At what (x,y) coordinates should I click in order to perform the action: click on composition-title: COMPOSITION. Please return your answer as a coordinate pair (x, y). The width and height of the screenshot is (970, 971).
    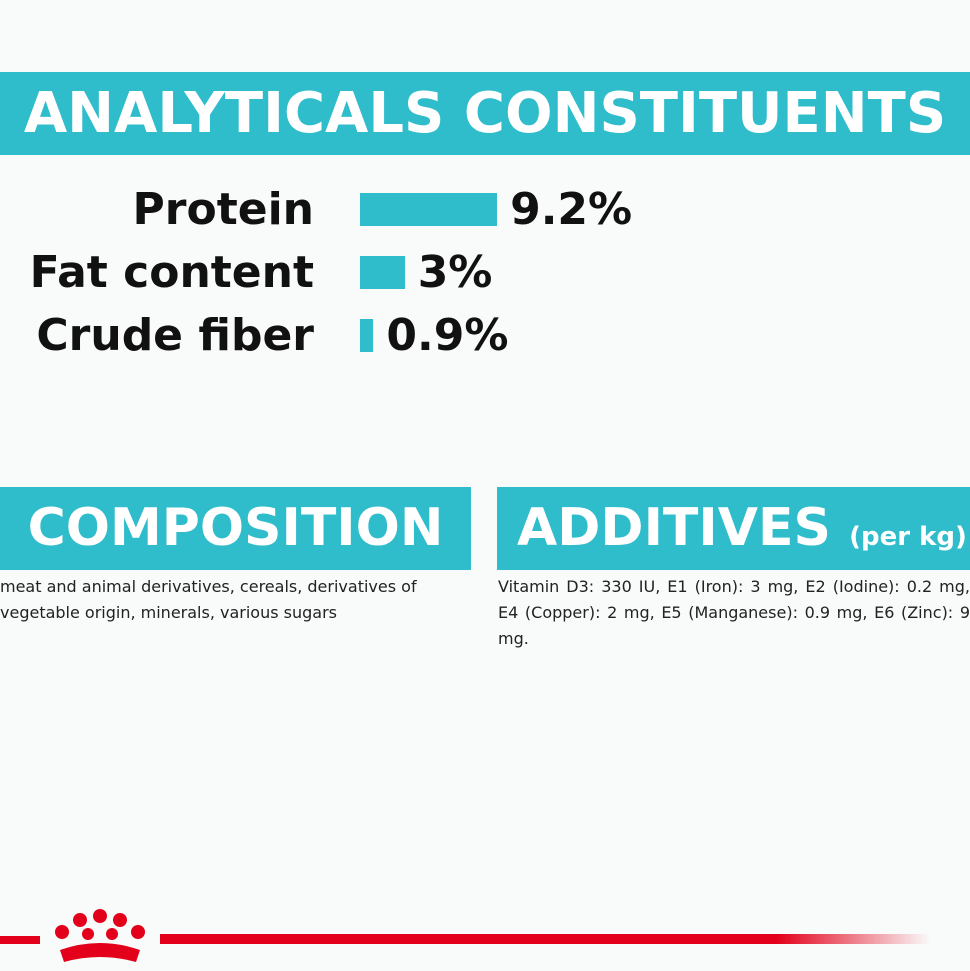
    Looking at the image, I should click on (235, 528).